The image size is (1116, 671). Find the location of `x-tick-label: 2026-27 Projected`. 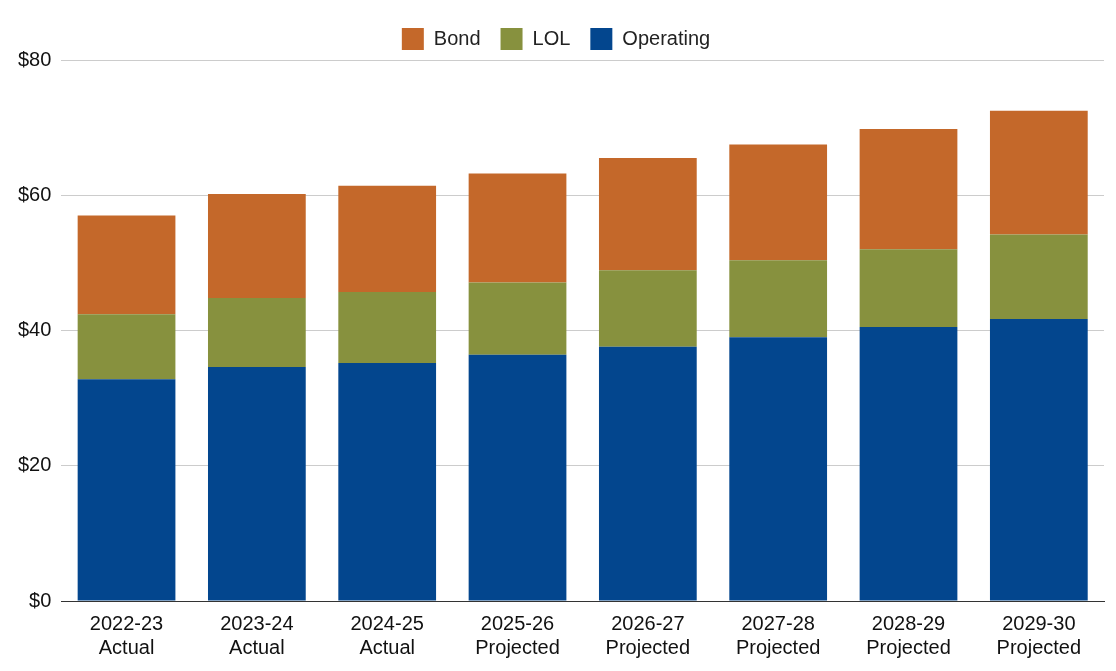

x-tick-label: 2026-27 Projected is located at coordinates (648, 634).